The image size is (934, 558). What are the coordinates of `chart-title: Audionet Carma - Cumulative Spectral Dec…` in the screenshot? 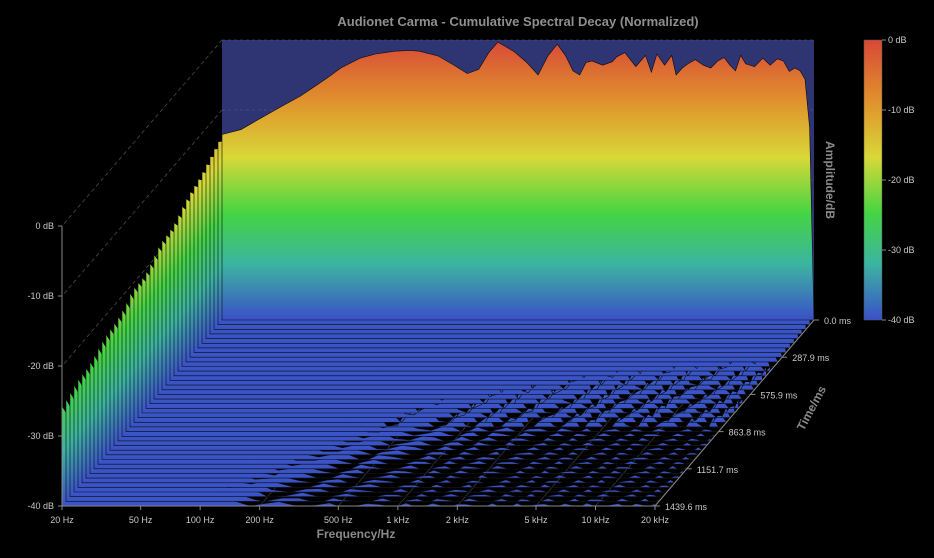 It's located at (517, 21).